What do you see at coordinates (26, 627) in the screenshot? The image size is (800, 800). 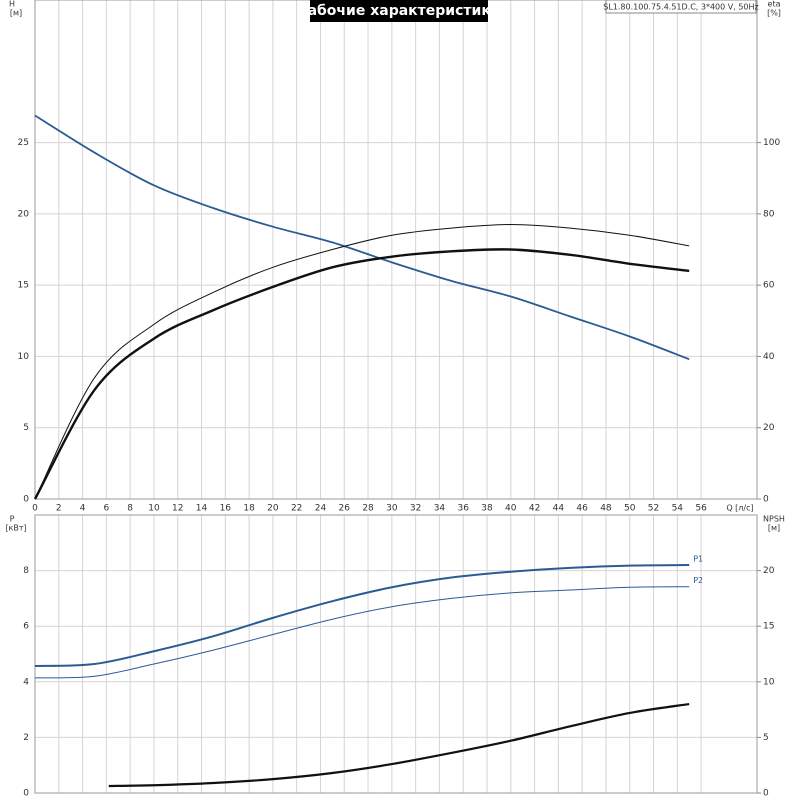 I see `y-tick-label: 6` at bounding box center [26, 627].